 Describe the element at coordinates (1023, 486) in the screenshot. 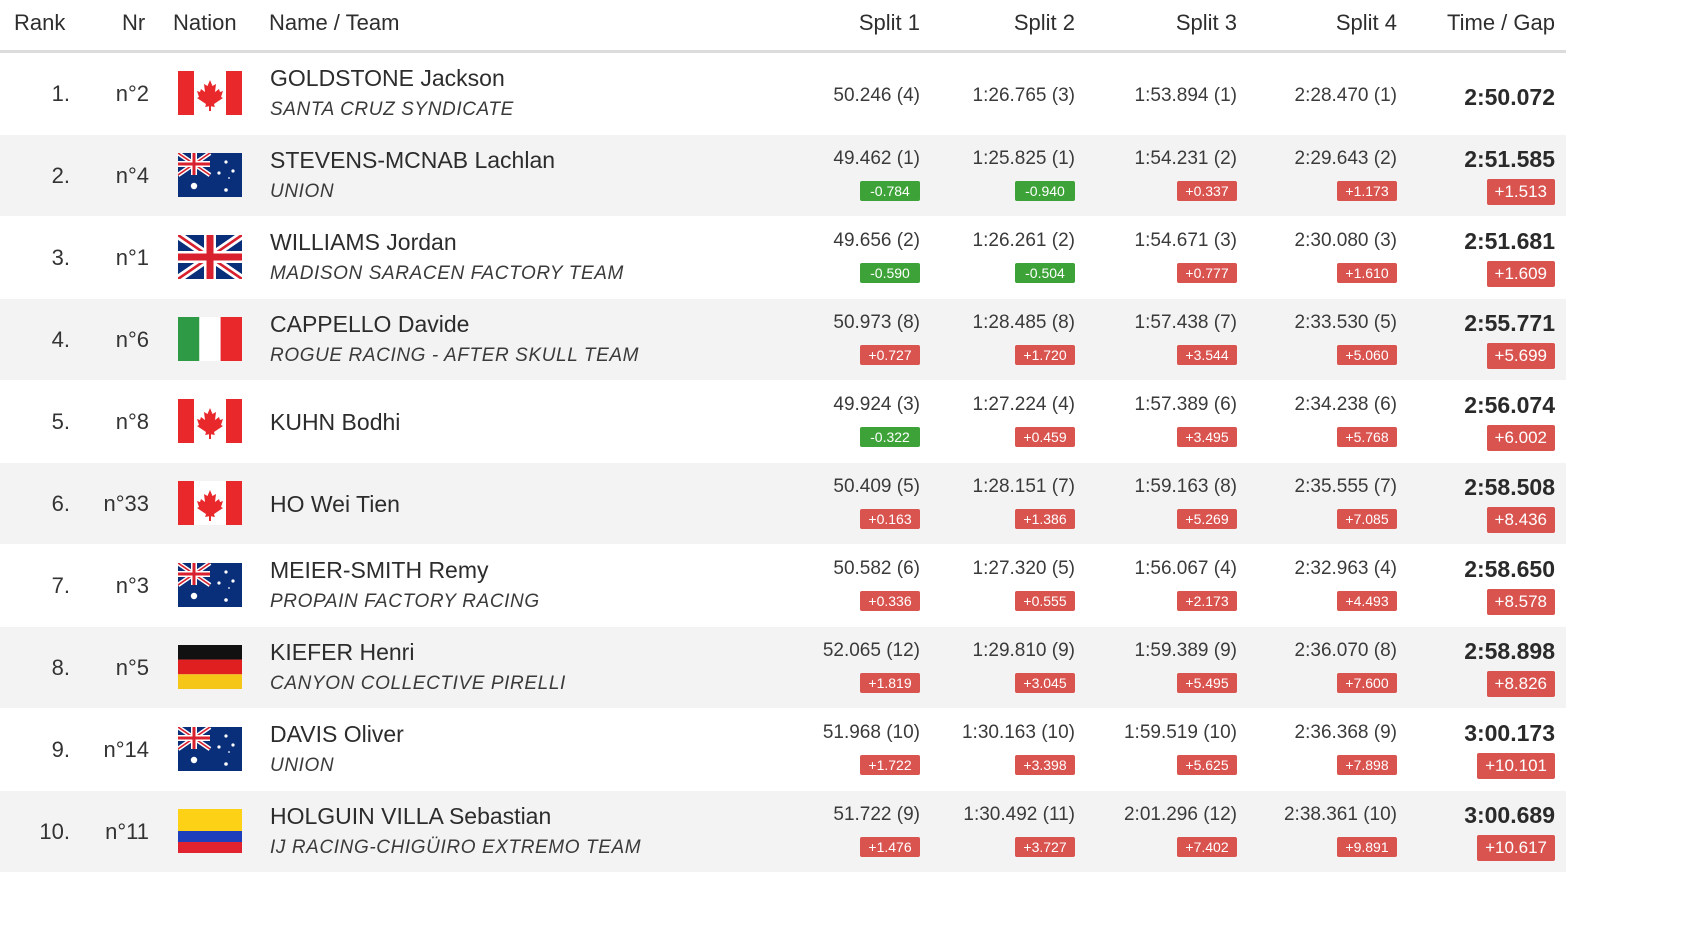

I see `split-2-time: 1:28.151 (7)` at that location.